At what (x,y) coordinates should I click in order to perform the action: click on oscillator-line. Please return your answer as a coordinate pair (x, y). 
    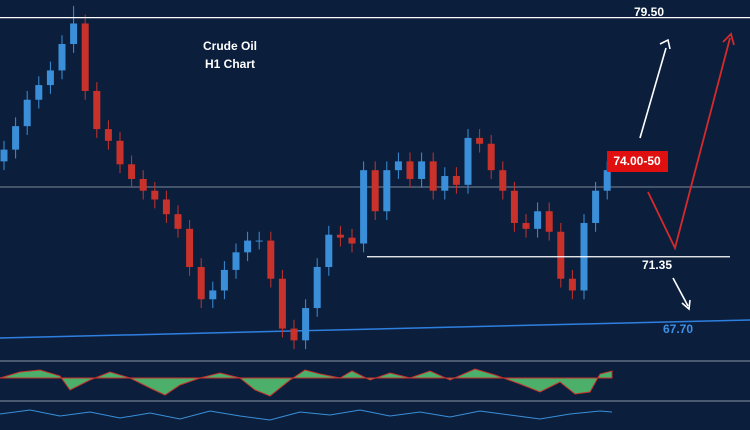
    Looking at the image, I should click on (306, 415).